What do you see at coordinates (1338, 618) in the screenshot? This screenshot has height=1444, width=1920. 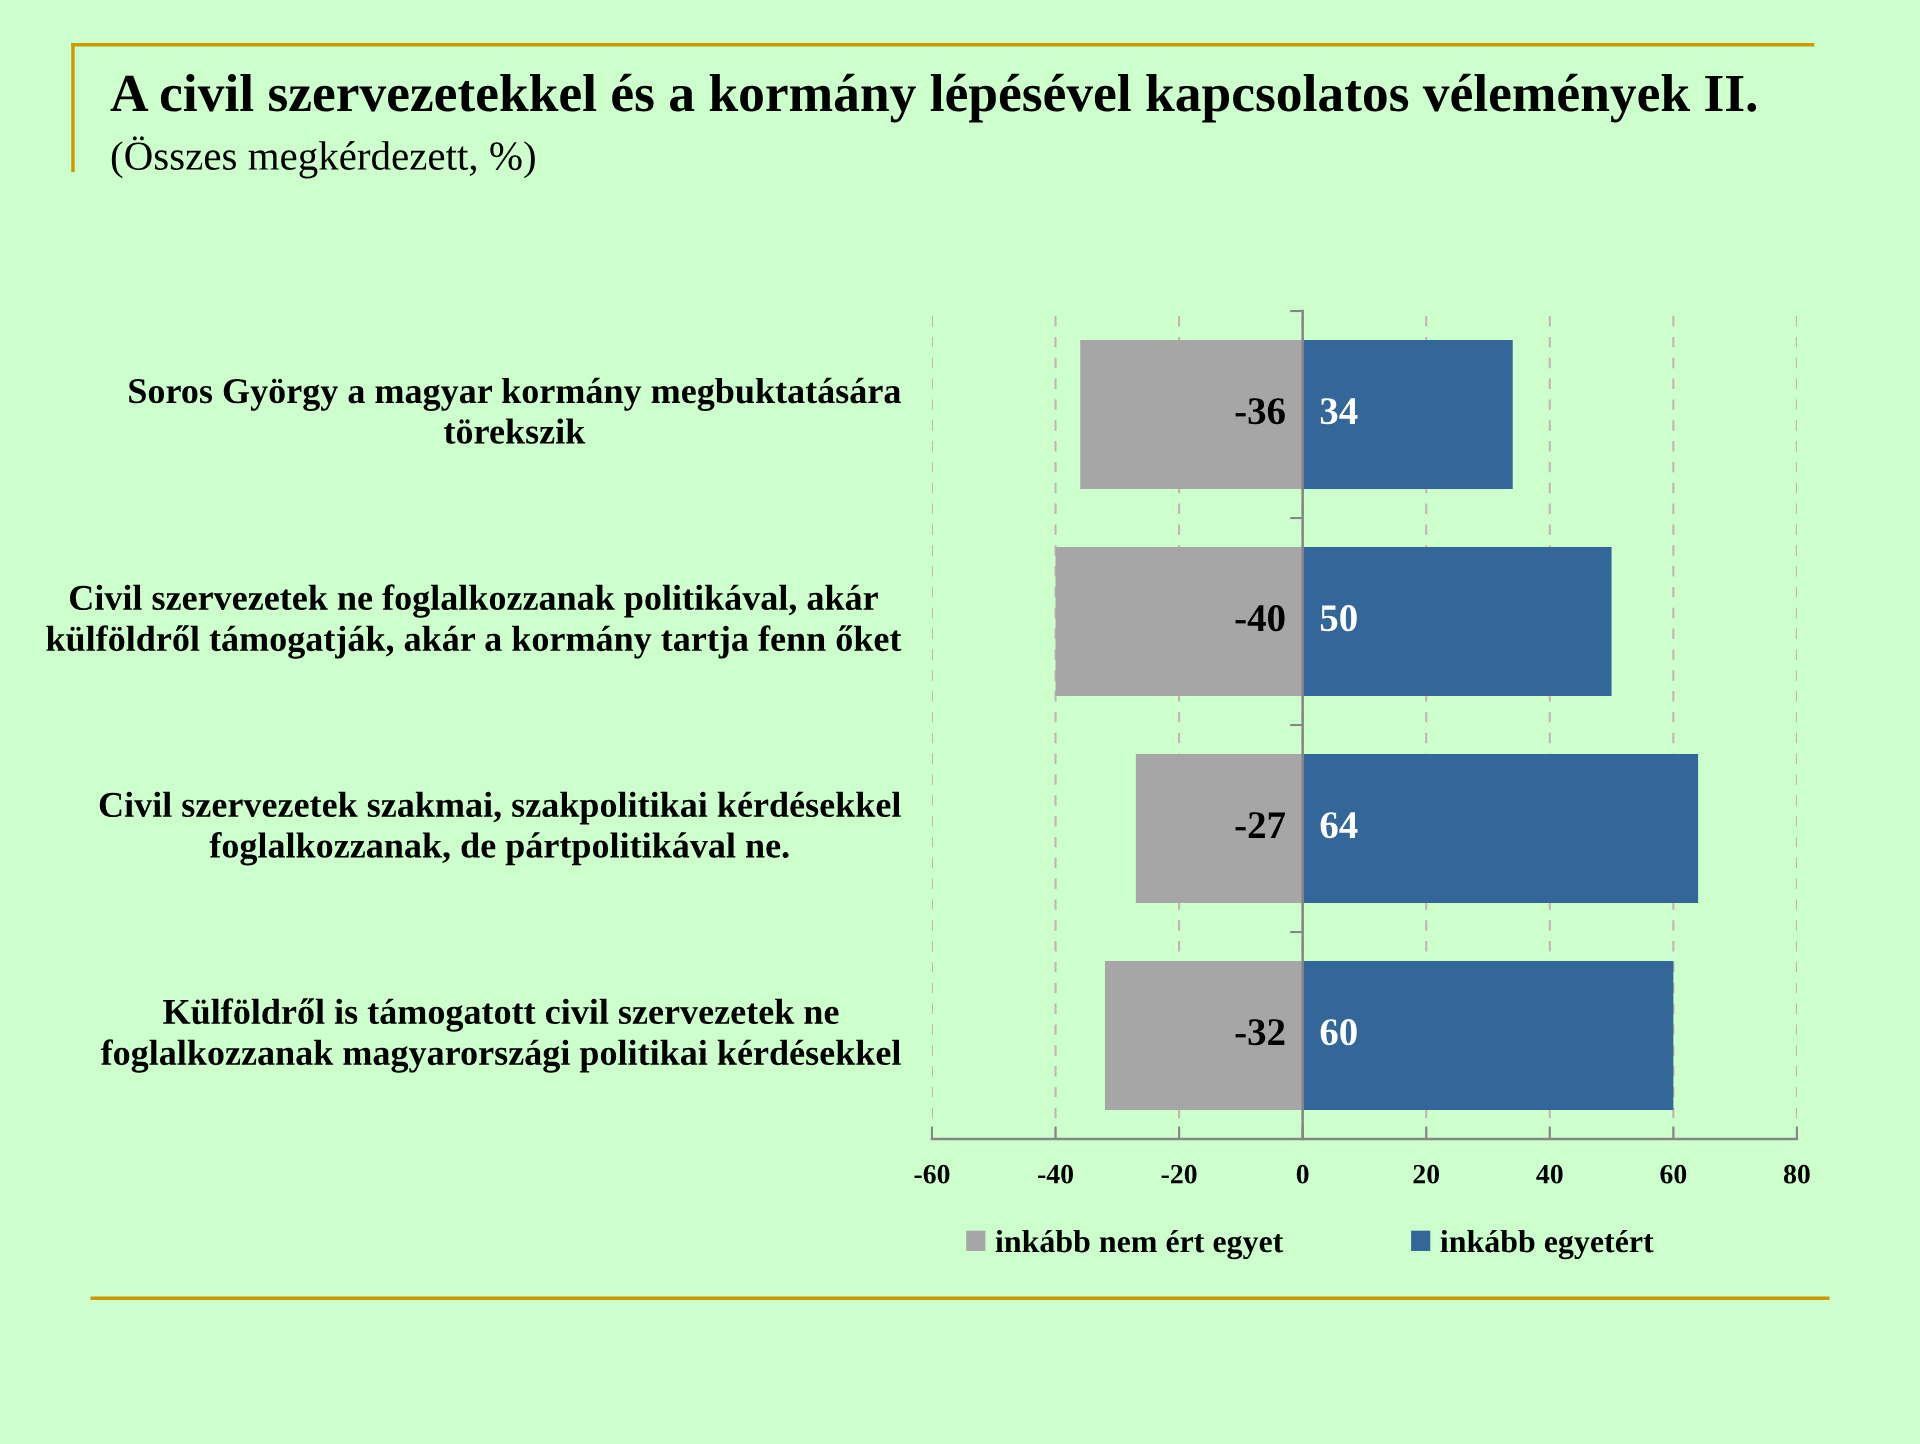 I see `data-label: 50` at bounding box center [1338, 618].